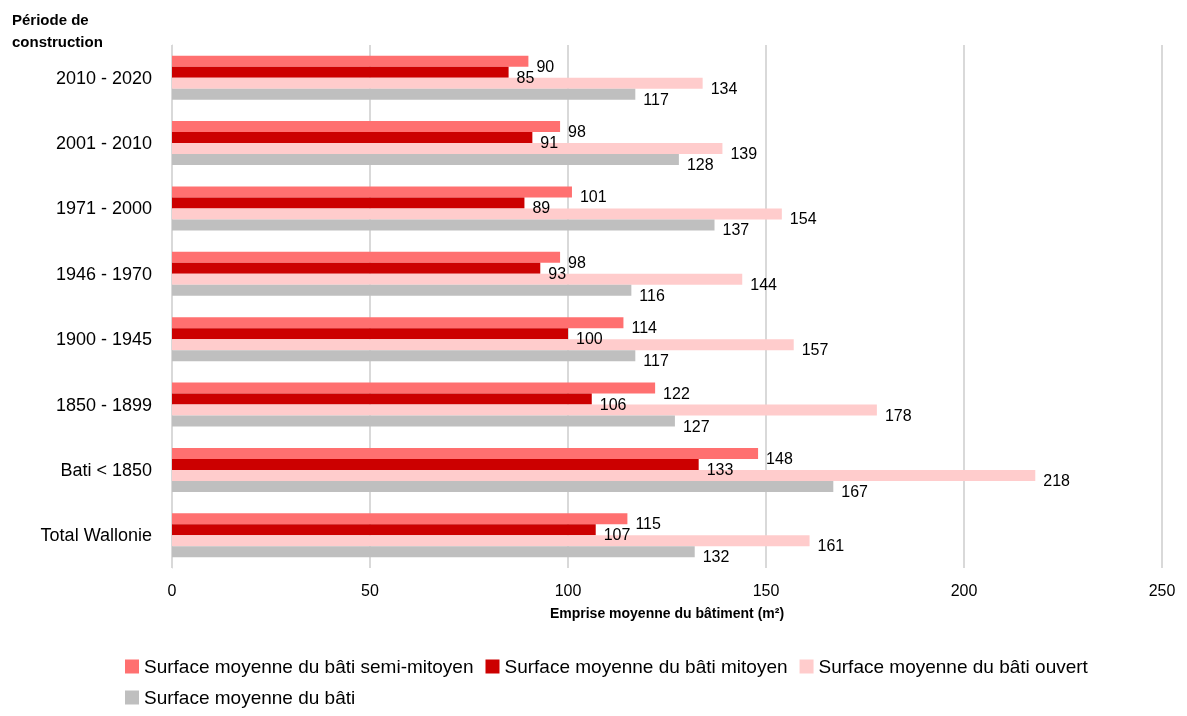 This screenshot has height=716, width=1187. What do you see at coordinates (557, 273) in the screenshot?
I see `data-label: 93` at bounding box center [557, 273].